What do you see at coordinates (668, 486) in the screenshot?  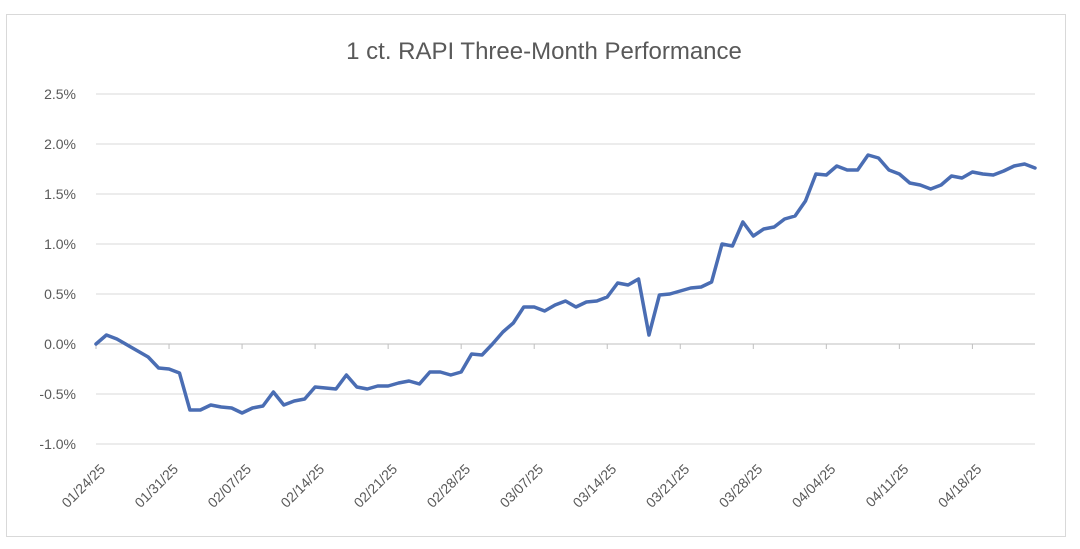 I see `x-tick-label: 03/21/25` at bounding box center [668, 486].